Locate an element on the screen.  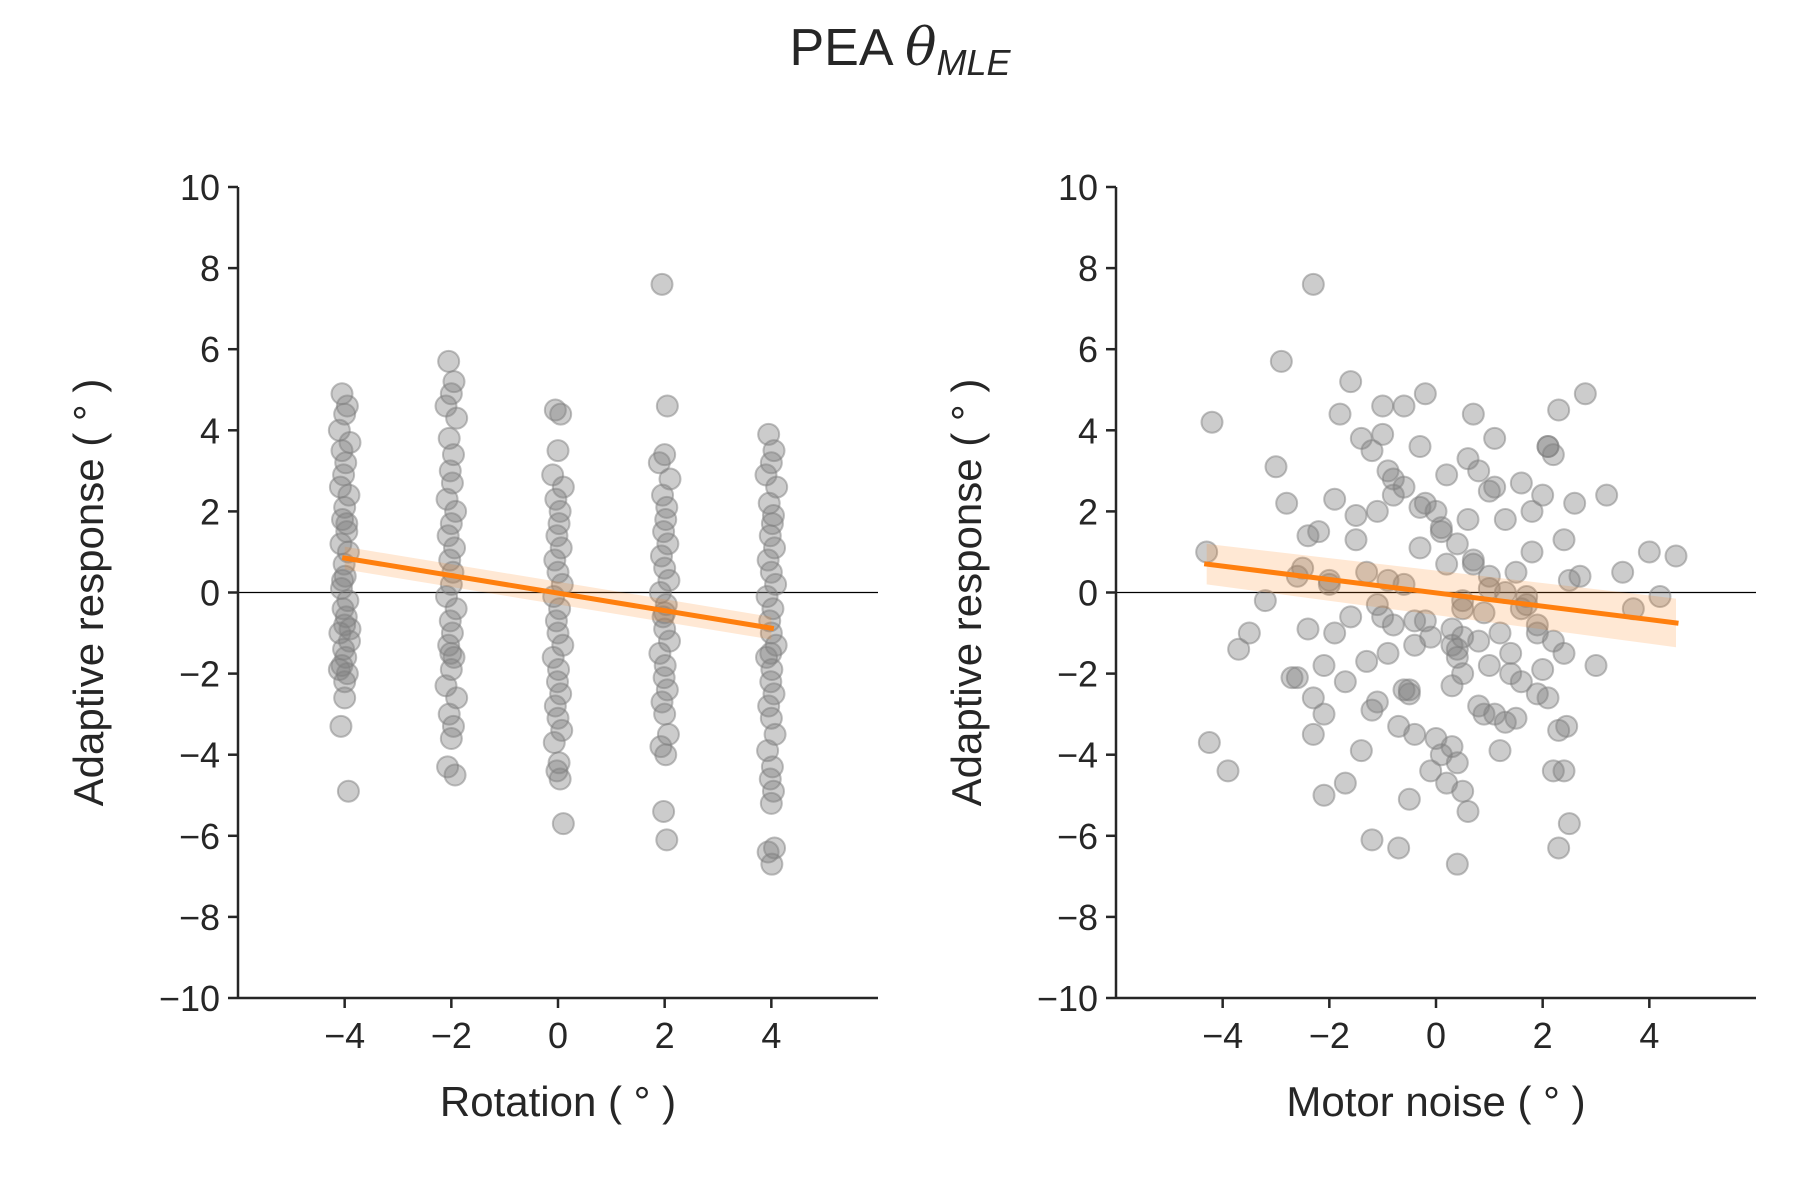
y-tick-label: −6 is located at coordinates (1077, 836).